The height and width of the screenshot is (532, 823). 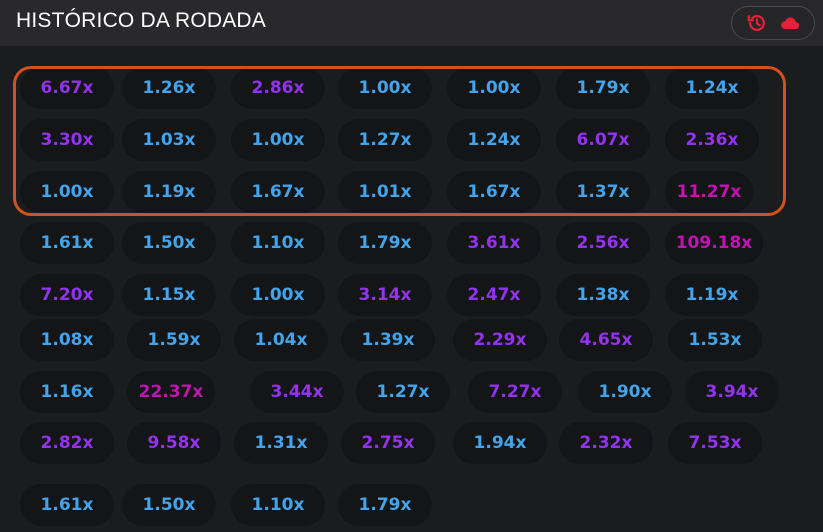 What do you see at coordinates (67, 295) in the screenshot?
I see `multiplier-chip: 7.20x` at bounding box center [67, 295].